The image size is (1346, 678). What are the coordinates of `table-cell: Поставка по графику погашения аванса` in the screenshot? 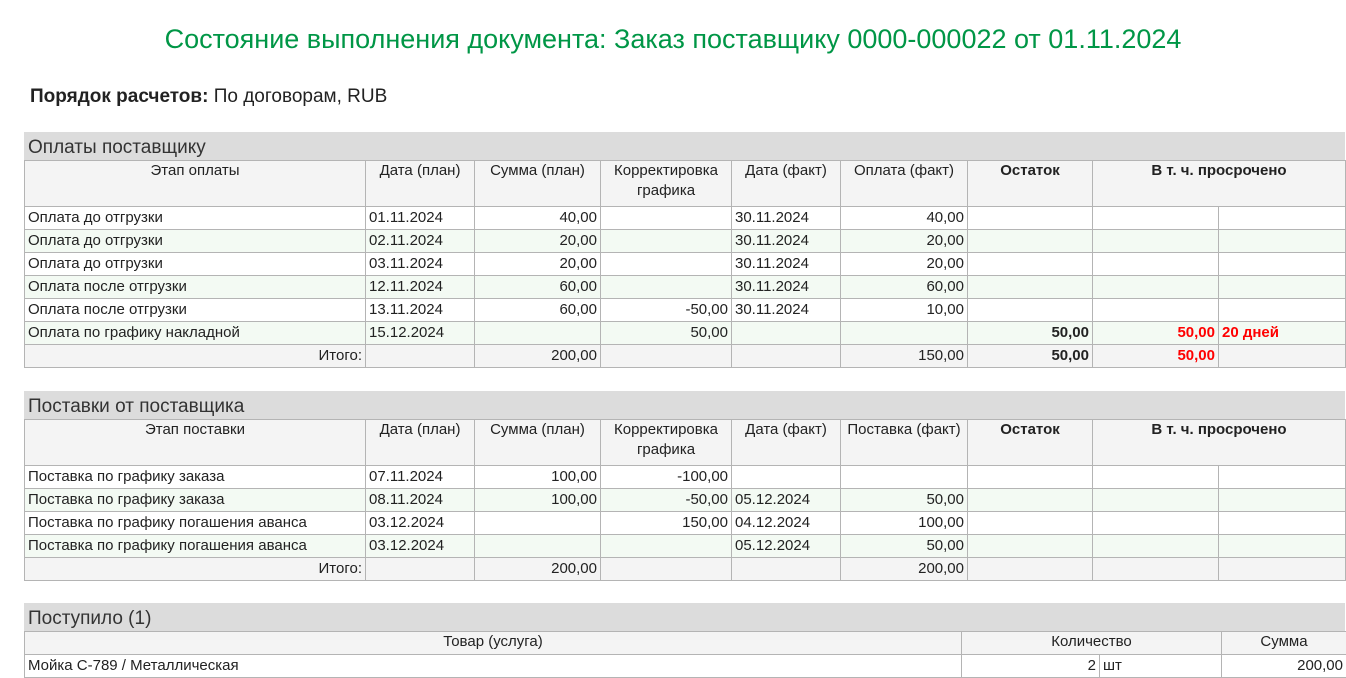 It's located at (195, 523).